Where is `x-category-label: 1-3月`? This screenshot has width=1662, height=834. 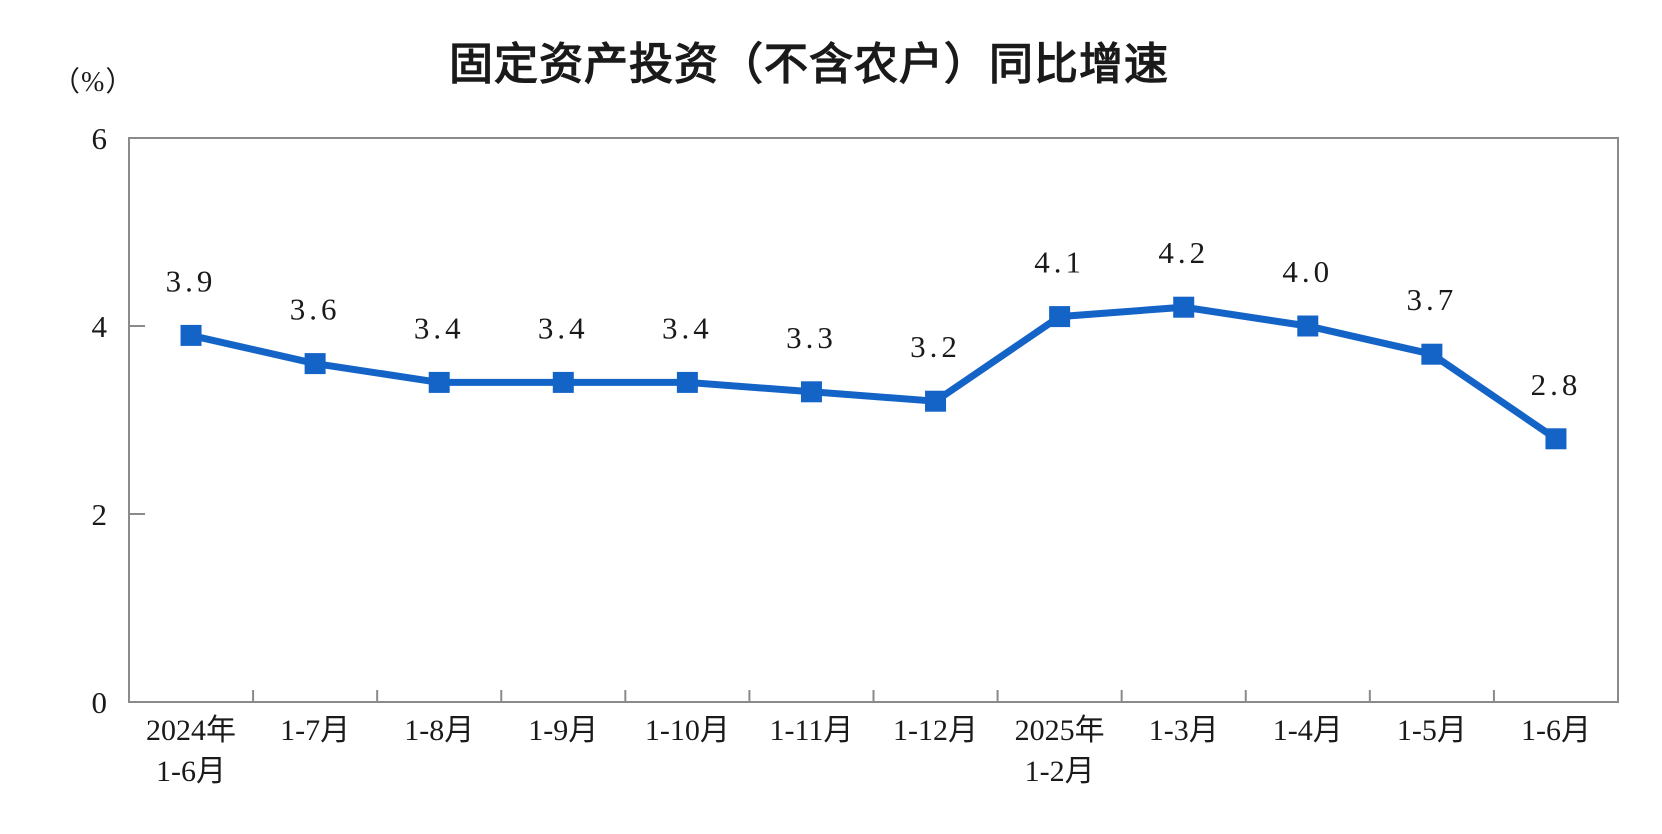
x-category-label: 1-3月 is located at coordinates (1184, 730).